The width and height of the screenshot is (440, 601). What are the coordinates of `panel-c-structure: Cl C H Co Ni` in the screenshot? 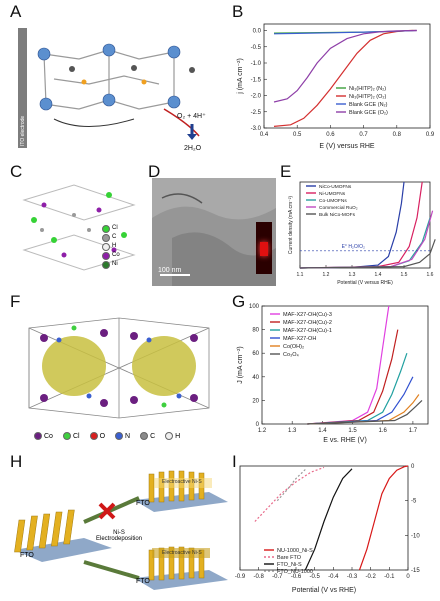 It's located at (79, 234).